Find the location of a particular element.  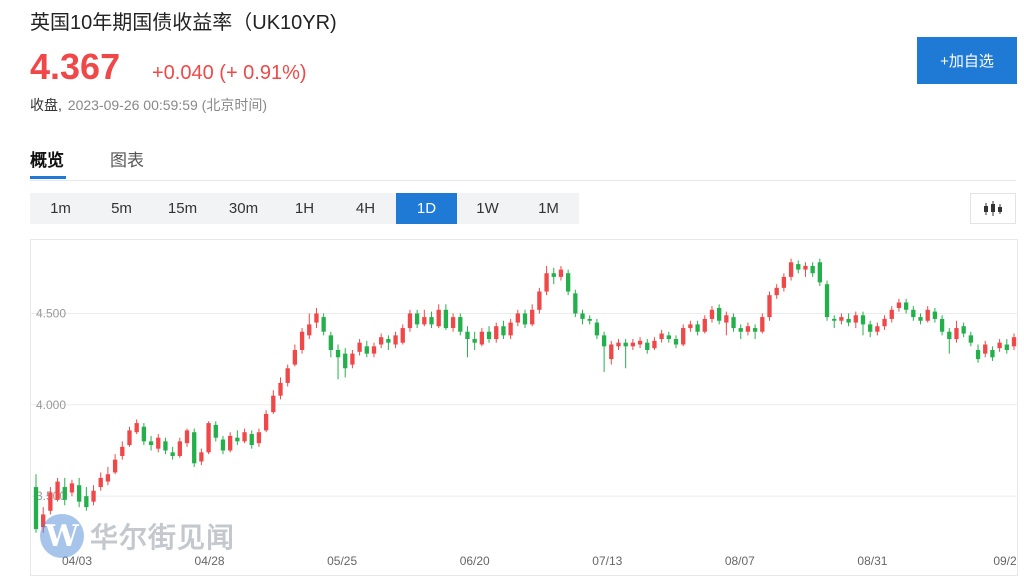

period-1w: 1W is located at coordinates (487, 208).